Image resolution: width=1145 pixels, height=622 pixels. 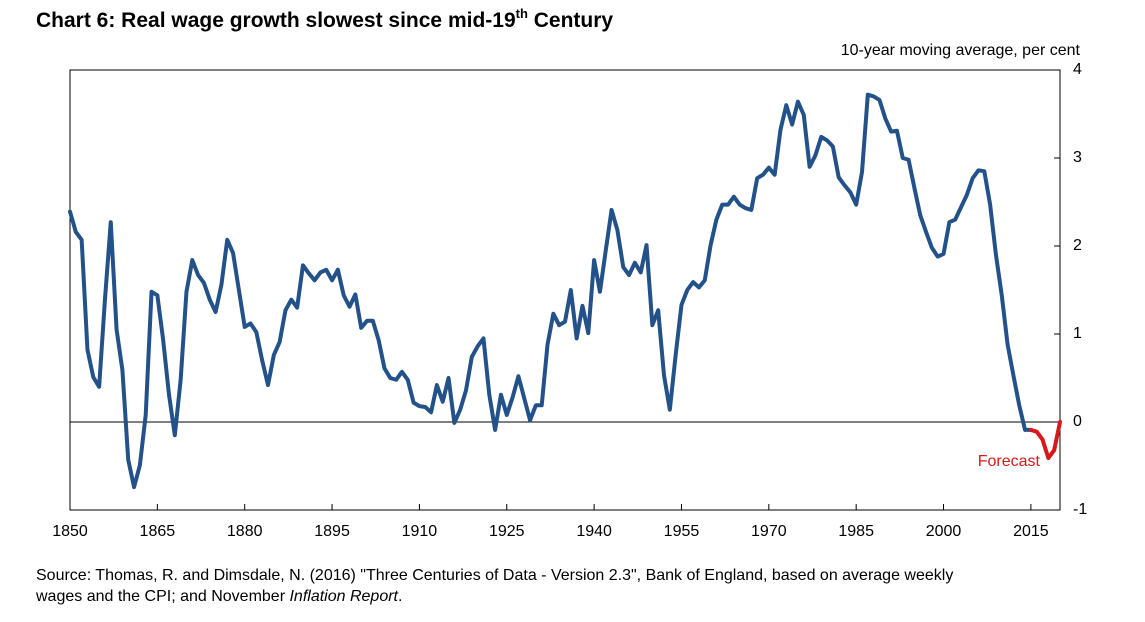 What do you see at coordinates (1077, 245) in the screenshot?
I see `y-tick-label: 2` at bounding box center [1077, 245].